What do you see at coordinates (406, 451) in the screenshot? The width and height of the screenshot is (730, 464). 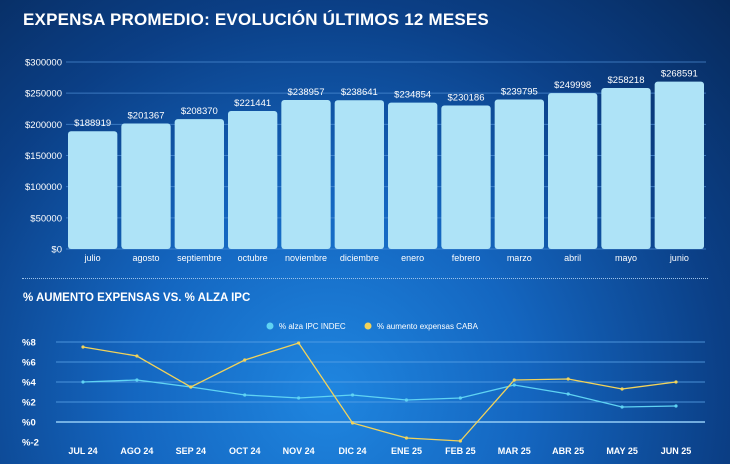 I see `x-tick-label: ENE 25` at bounding box center [406, 451].